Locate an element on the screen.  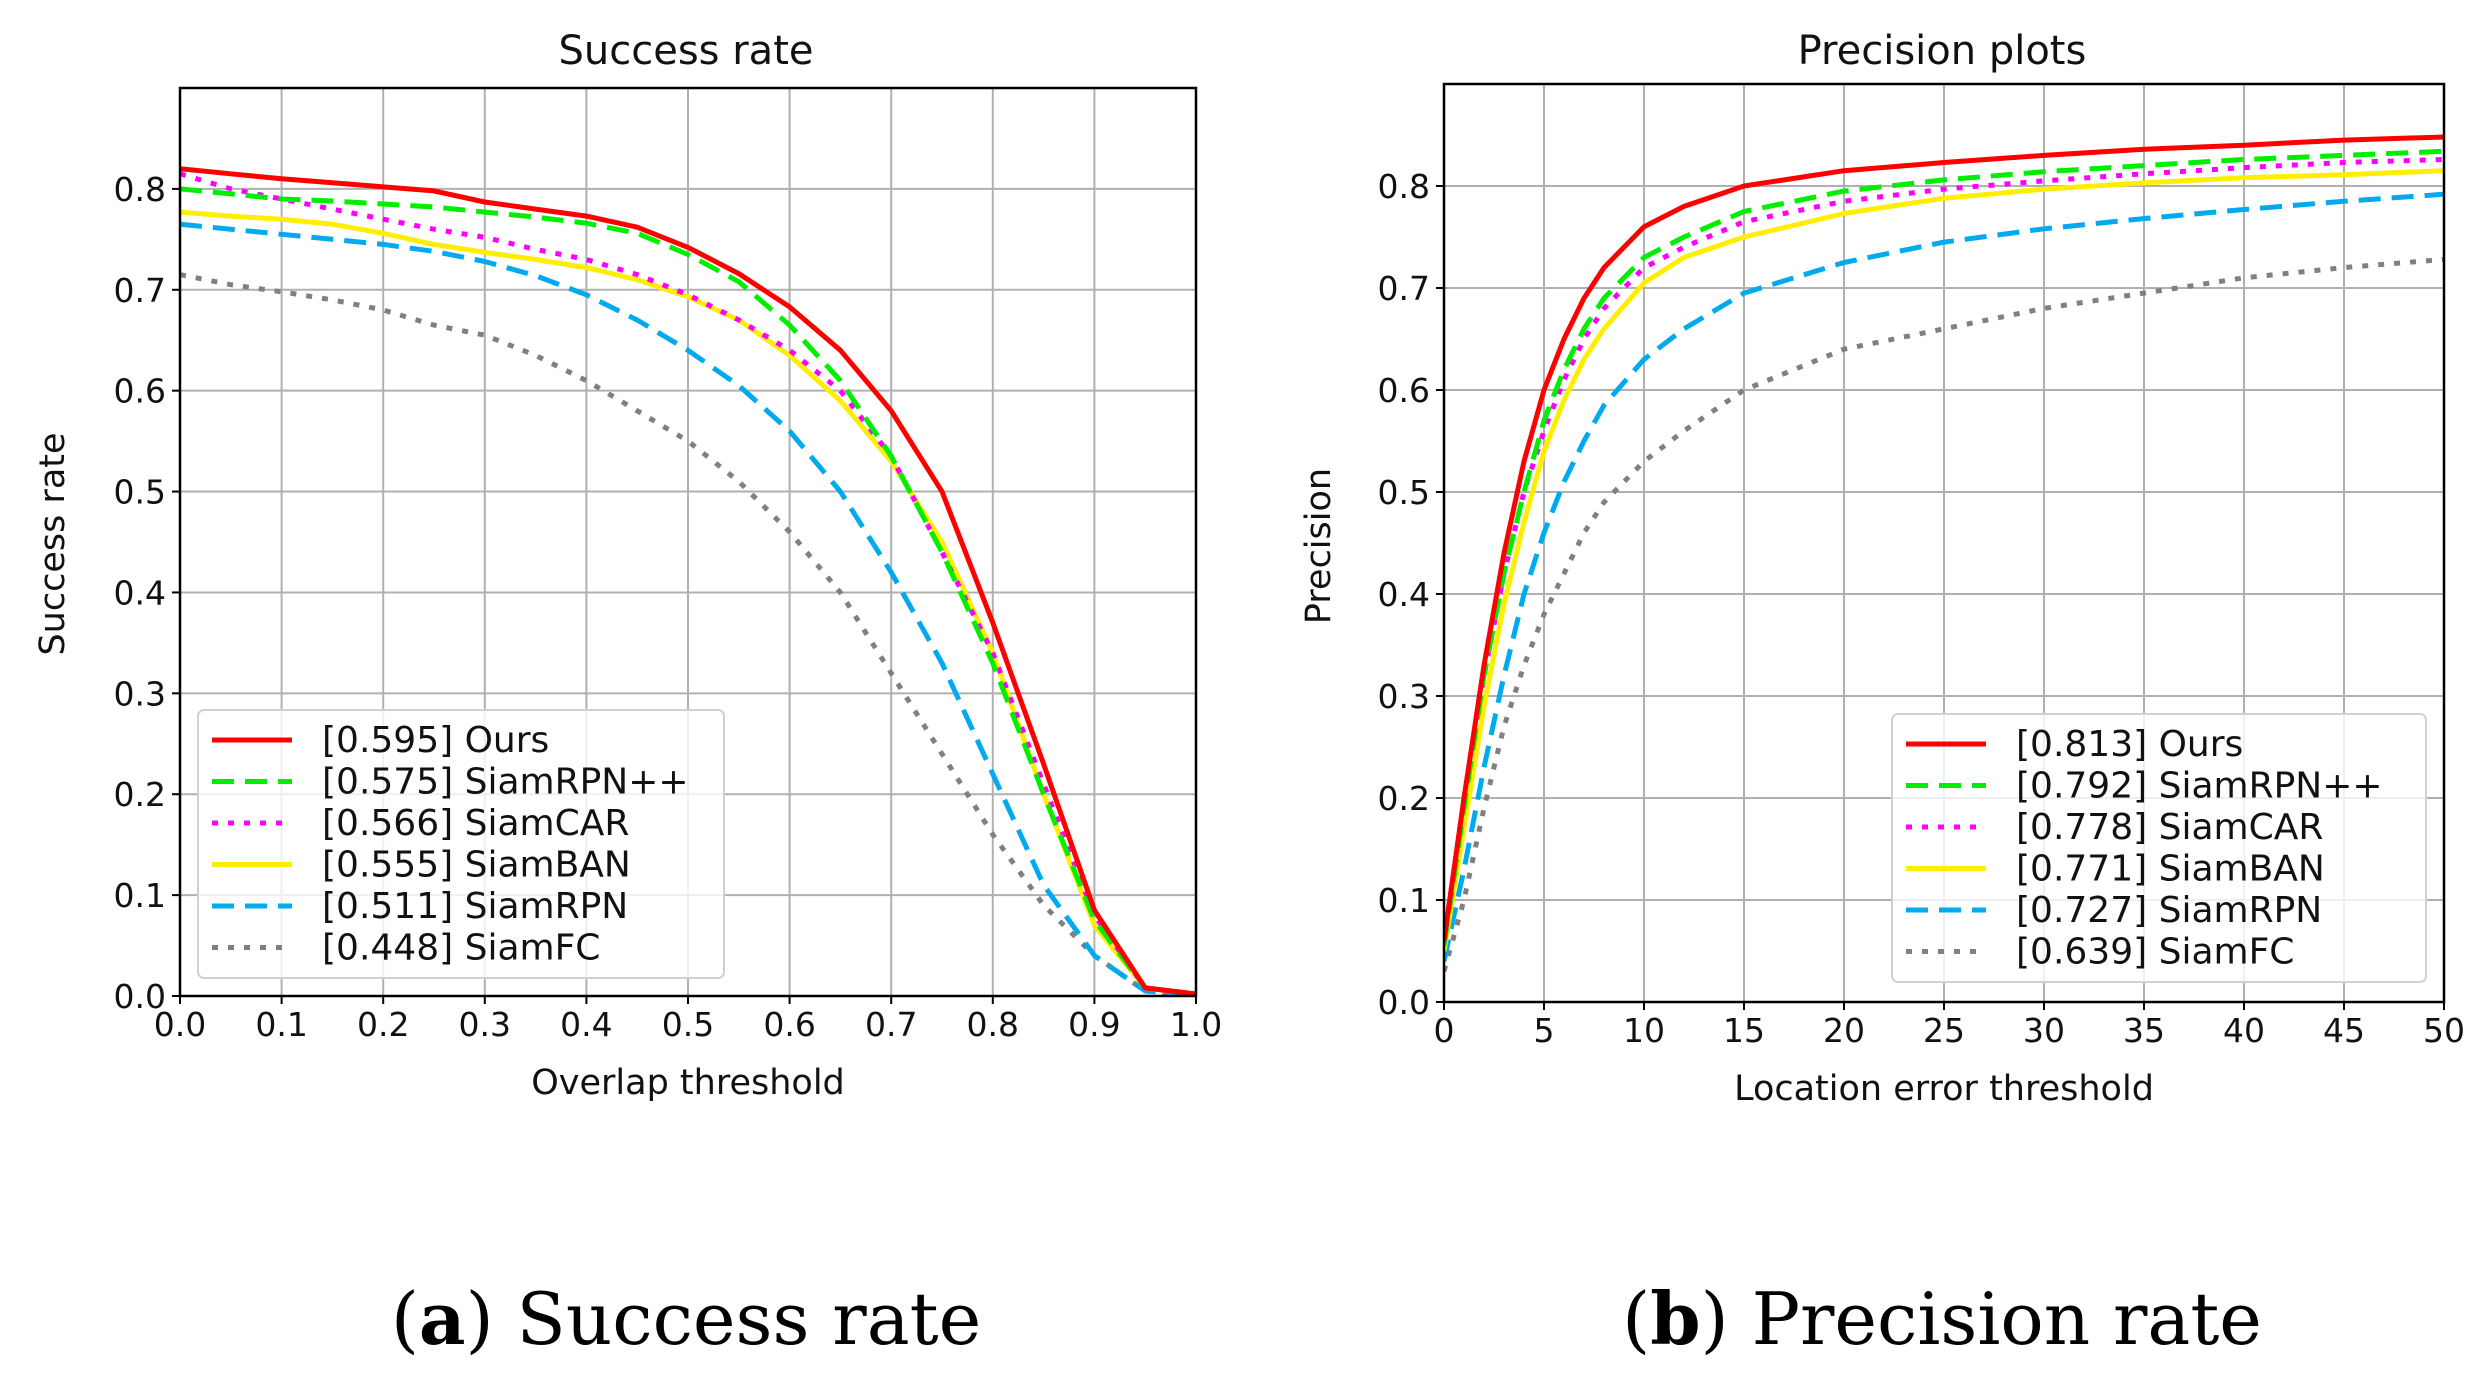
legend-label: [0.813] Ours is located at coordinates (2129, 744).